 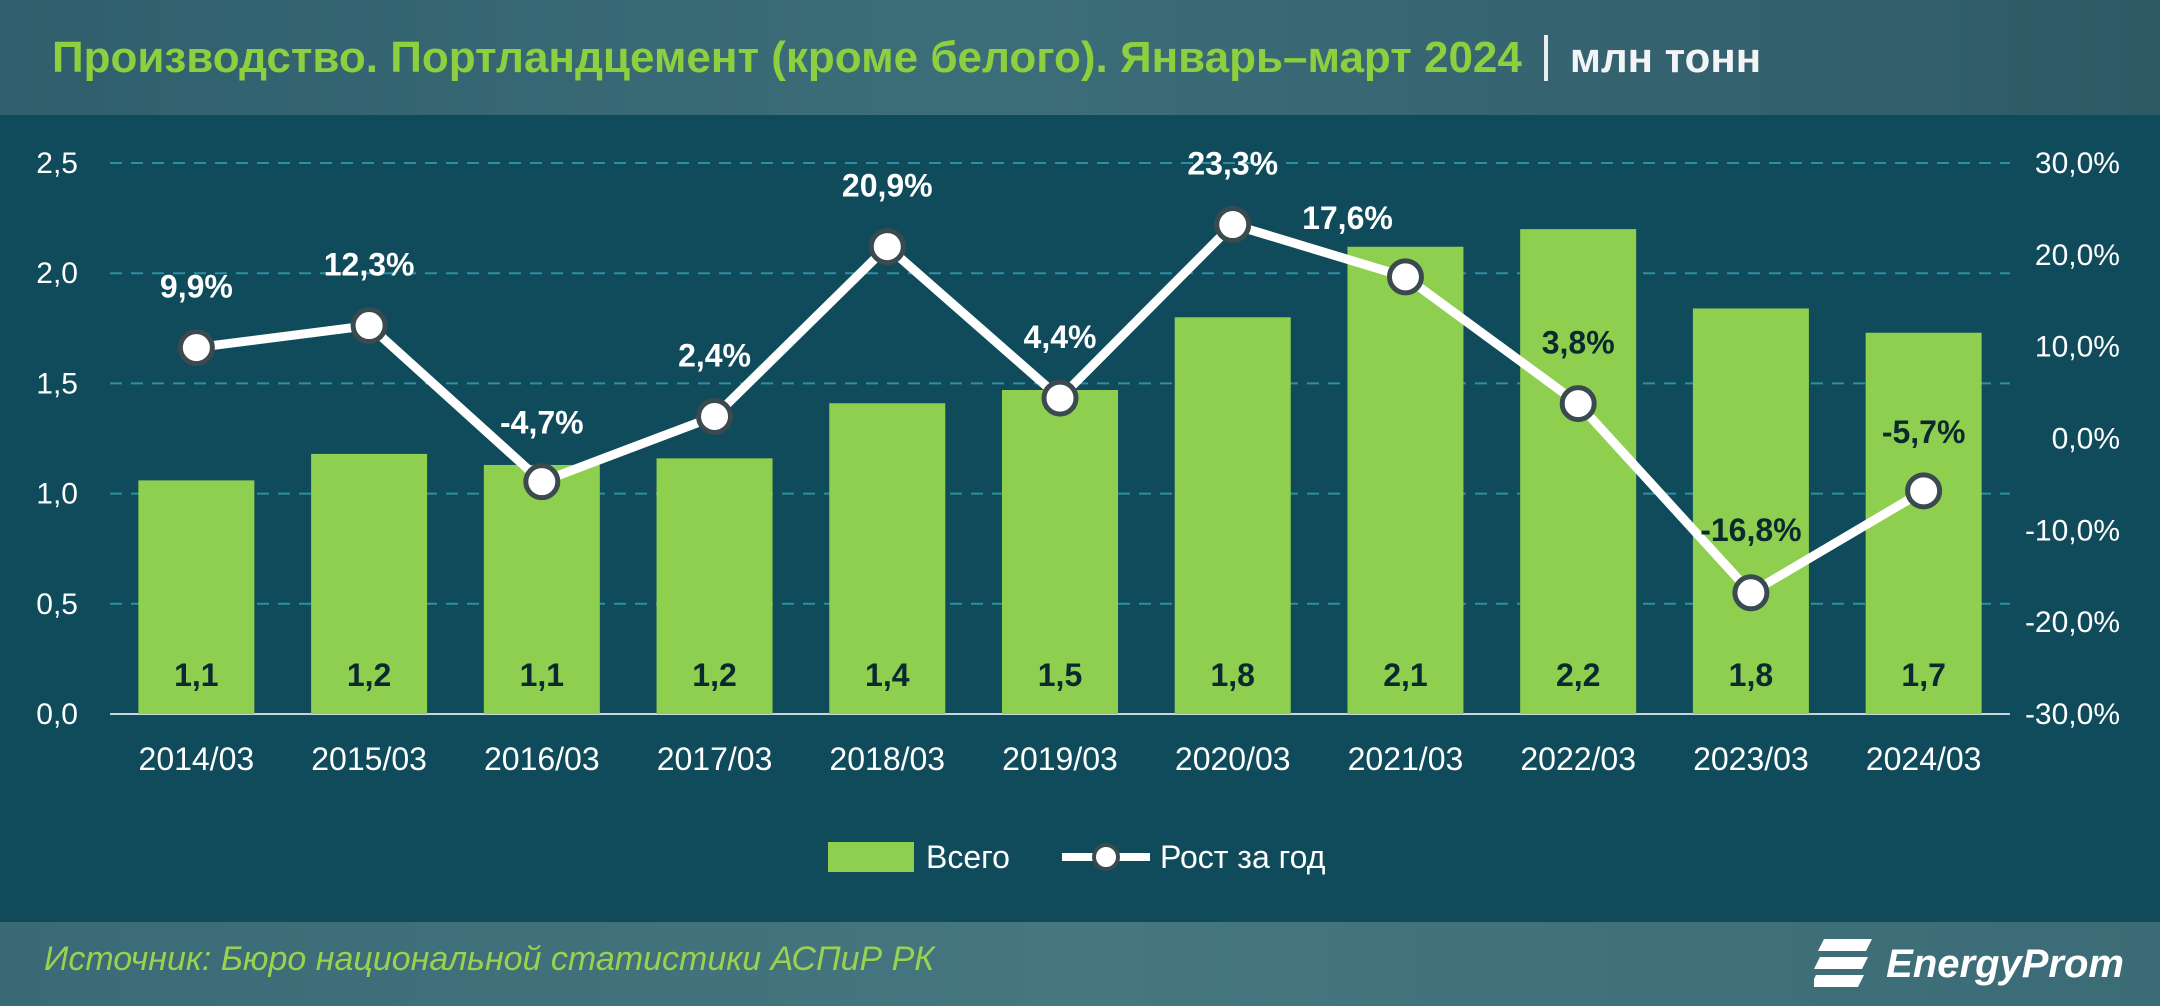 I want to click on bar-value-label: 2,2, so click(x=1578, y=675).